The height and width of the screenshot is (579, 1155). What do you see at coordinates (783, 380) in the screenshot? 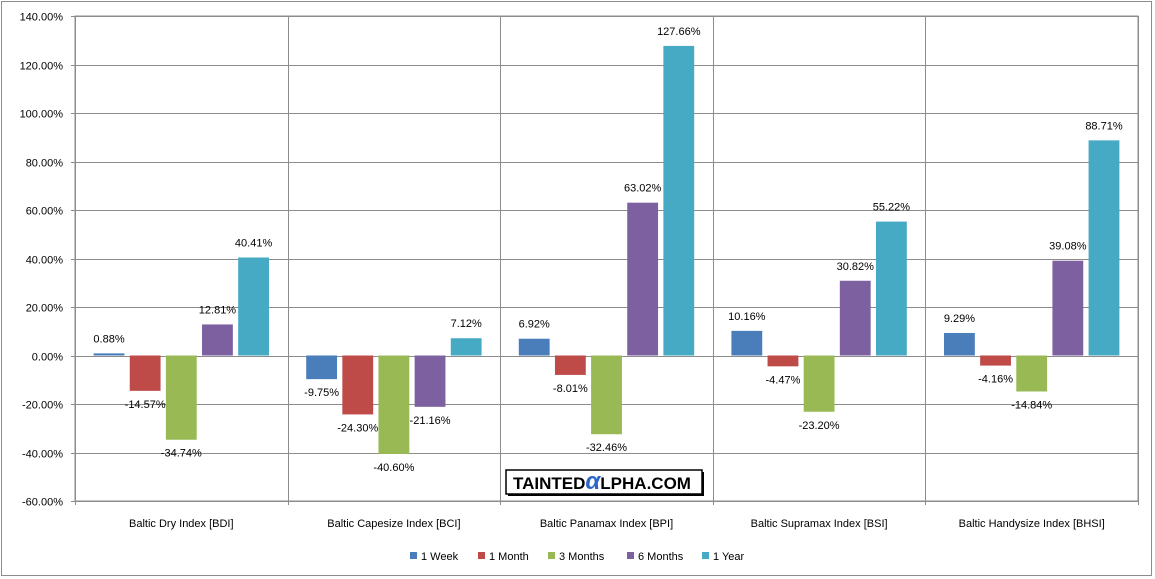
I see `data-label: -4.47%` at bounding box center [783, 380].